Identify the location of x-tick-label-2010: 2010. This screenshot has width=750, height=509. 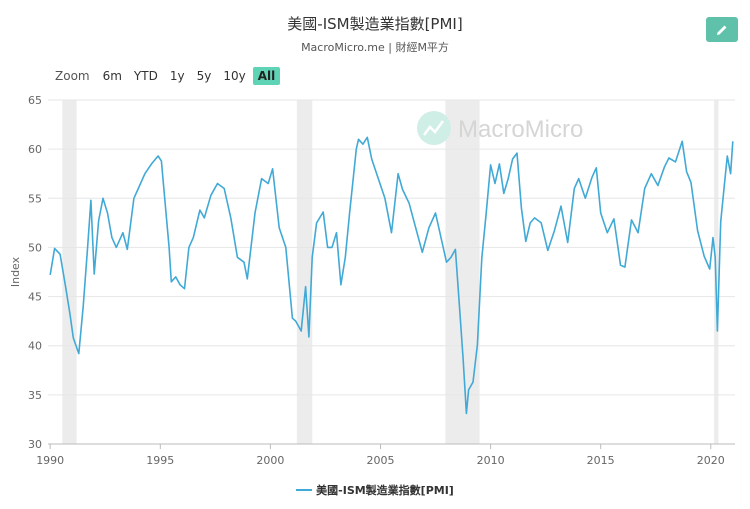
(491, 460).